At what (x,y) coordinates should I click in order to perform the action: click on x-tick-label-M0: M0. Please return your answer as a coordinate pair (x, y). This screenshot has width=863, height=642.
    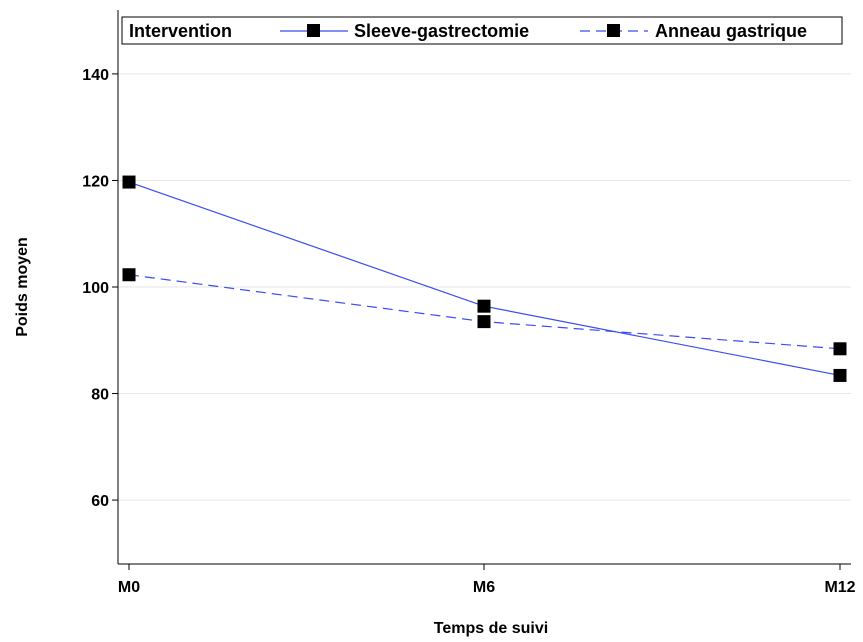
    Looking at the image, I should click on (129, 587).